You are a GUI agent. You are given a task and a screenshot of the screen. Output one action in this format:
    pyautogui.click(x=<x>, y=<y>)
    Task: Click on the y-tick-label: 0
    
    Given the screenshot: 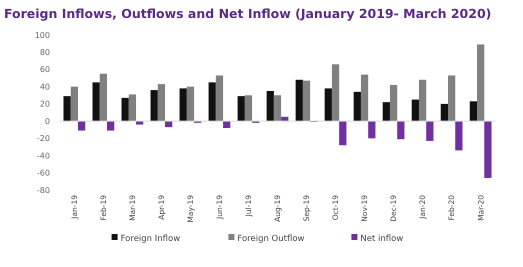 What is the action you would take?
    pyautogui.click(x=47, y=121)
    